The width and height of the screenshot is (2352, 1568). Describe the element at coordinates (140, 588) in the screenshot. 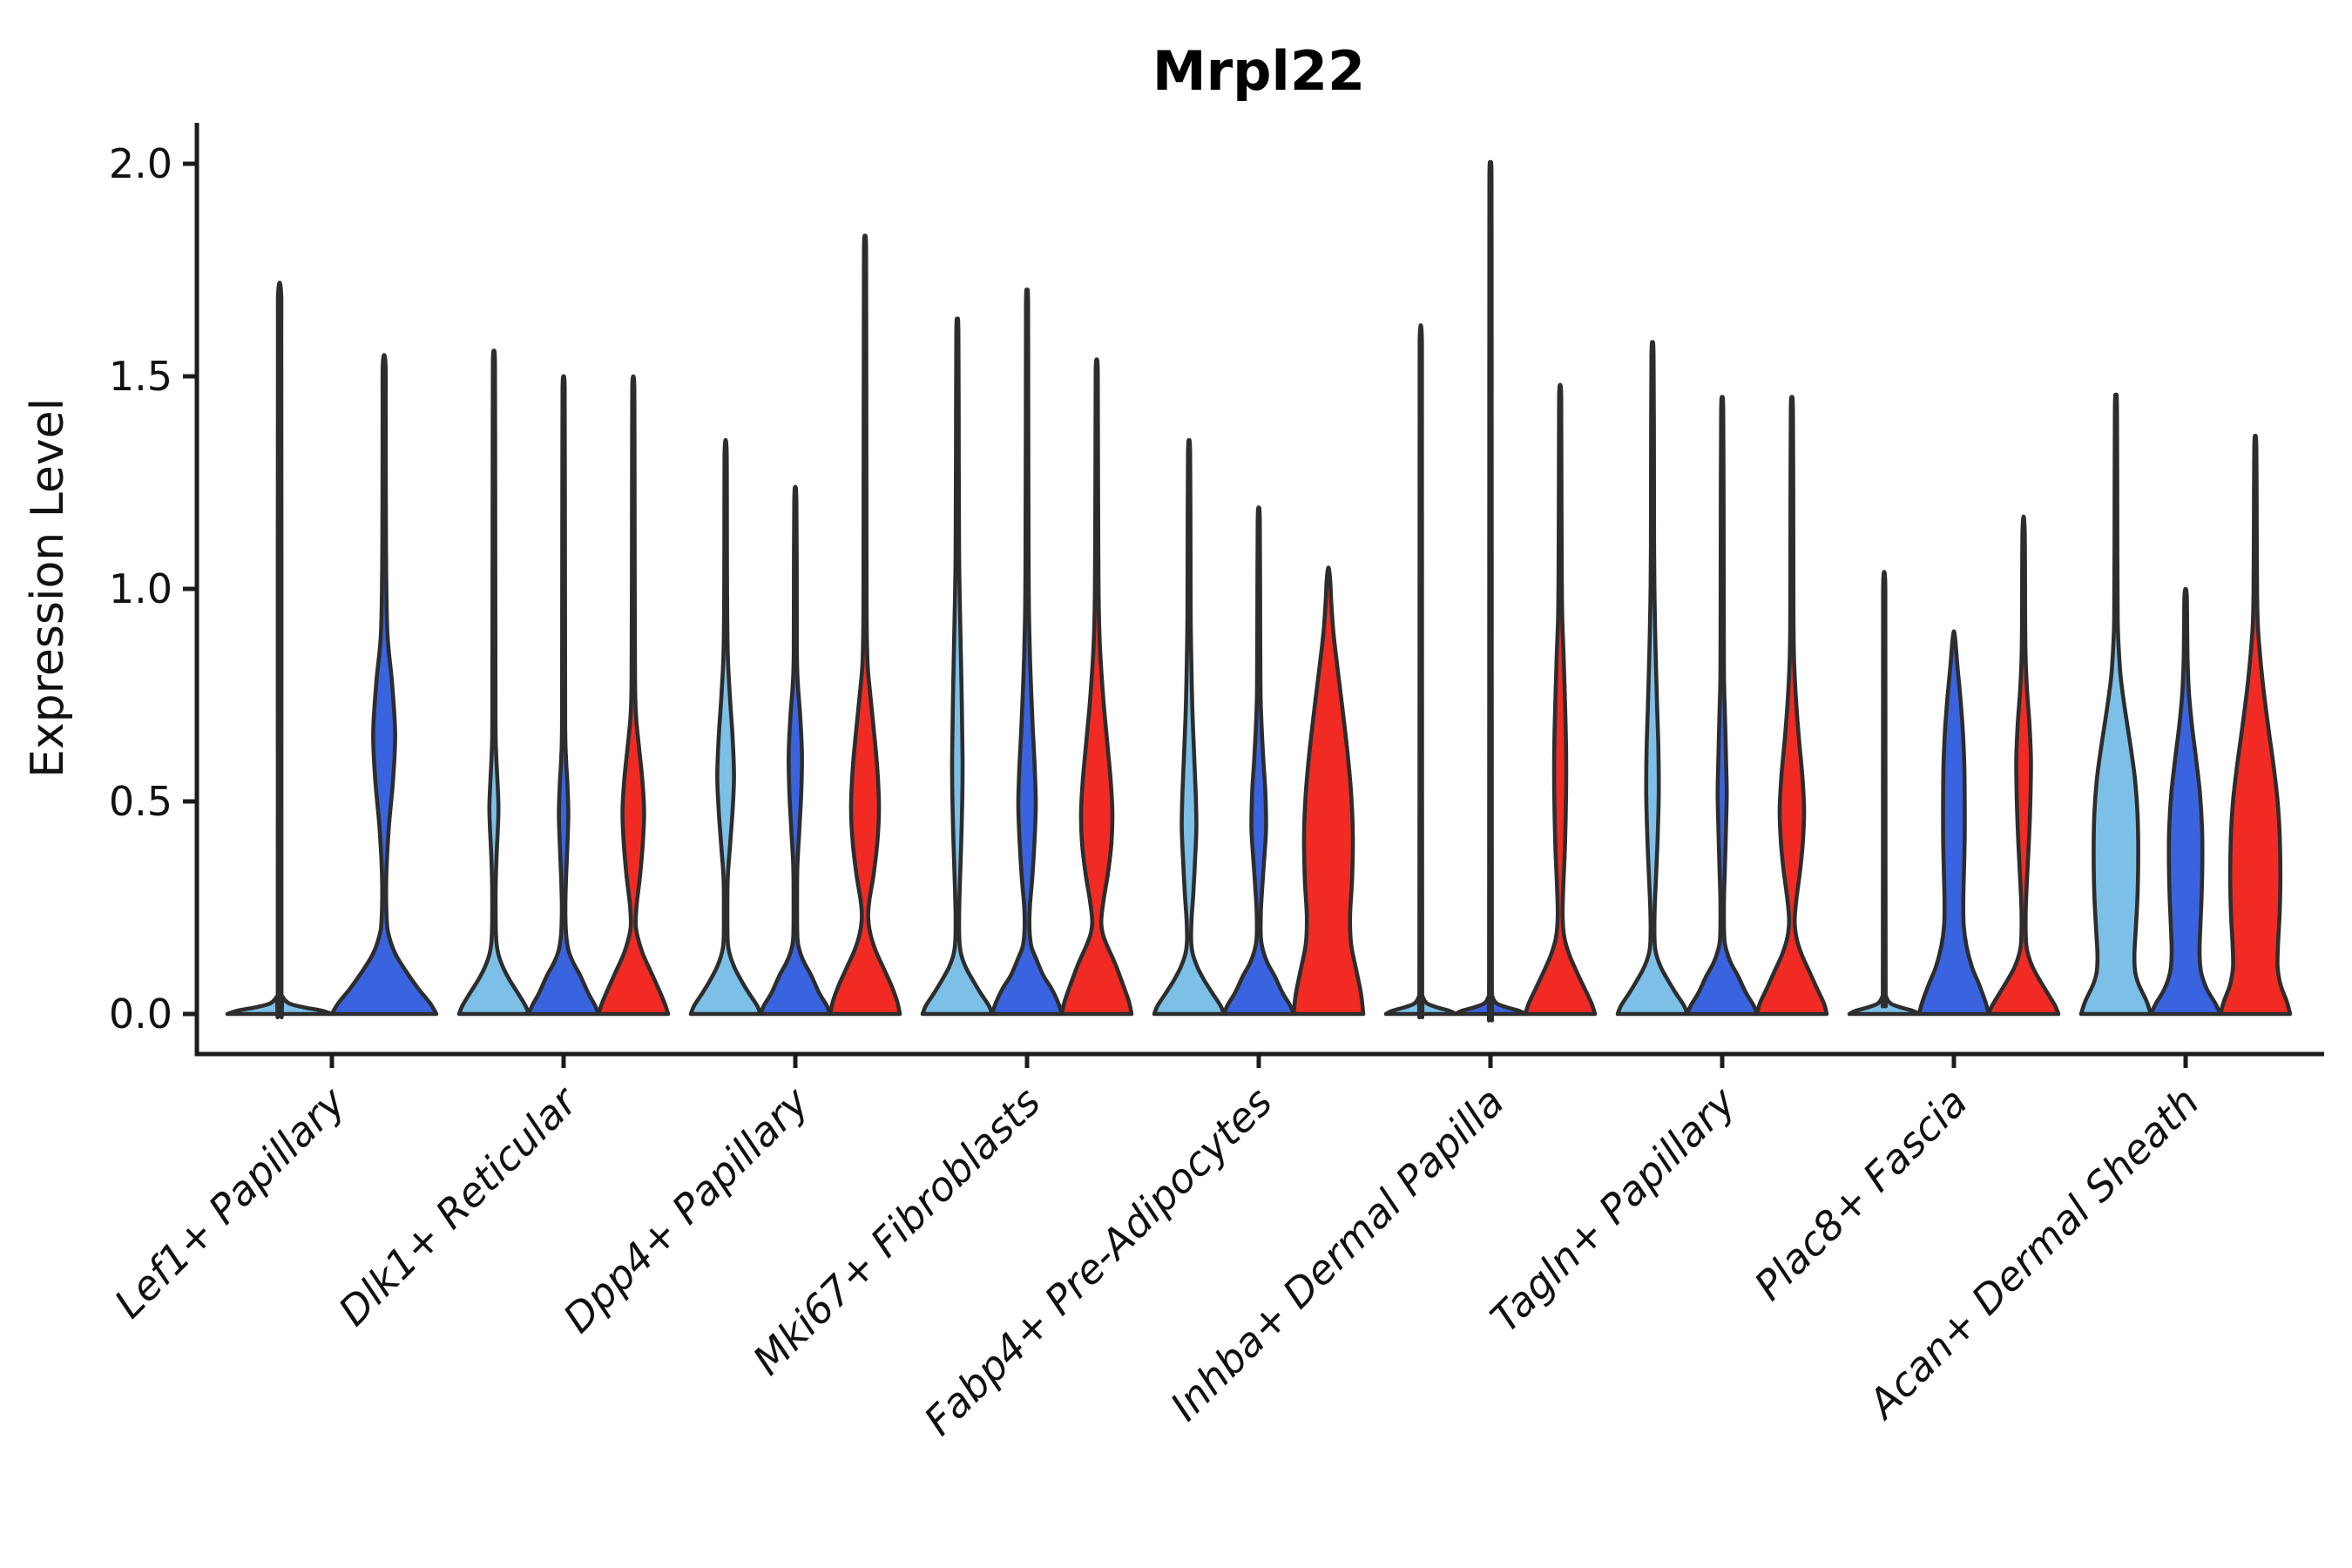

I see `y-tick-label: 1.0` at that location.